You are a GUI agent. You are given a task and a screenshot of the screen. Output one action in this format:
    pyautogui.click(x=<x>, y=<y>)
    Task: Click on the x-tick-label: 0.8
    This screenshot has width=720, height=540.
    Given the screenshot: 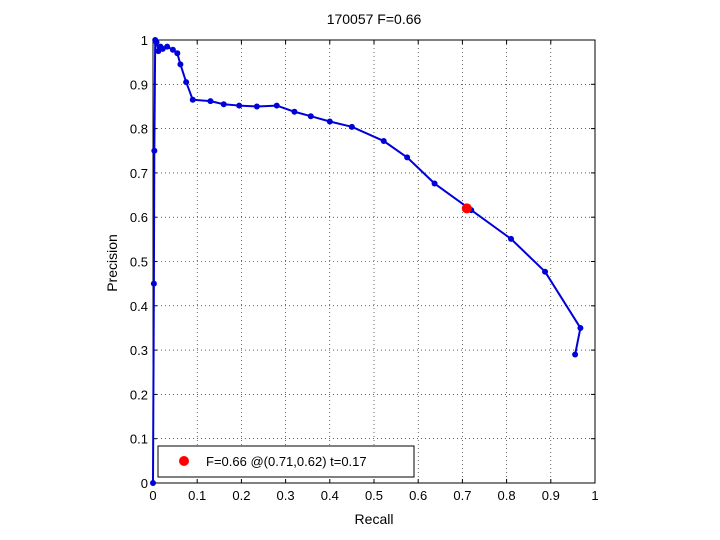 What is the action you would take?
    pyautogui.click(x=507, y=495)
    